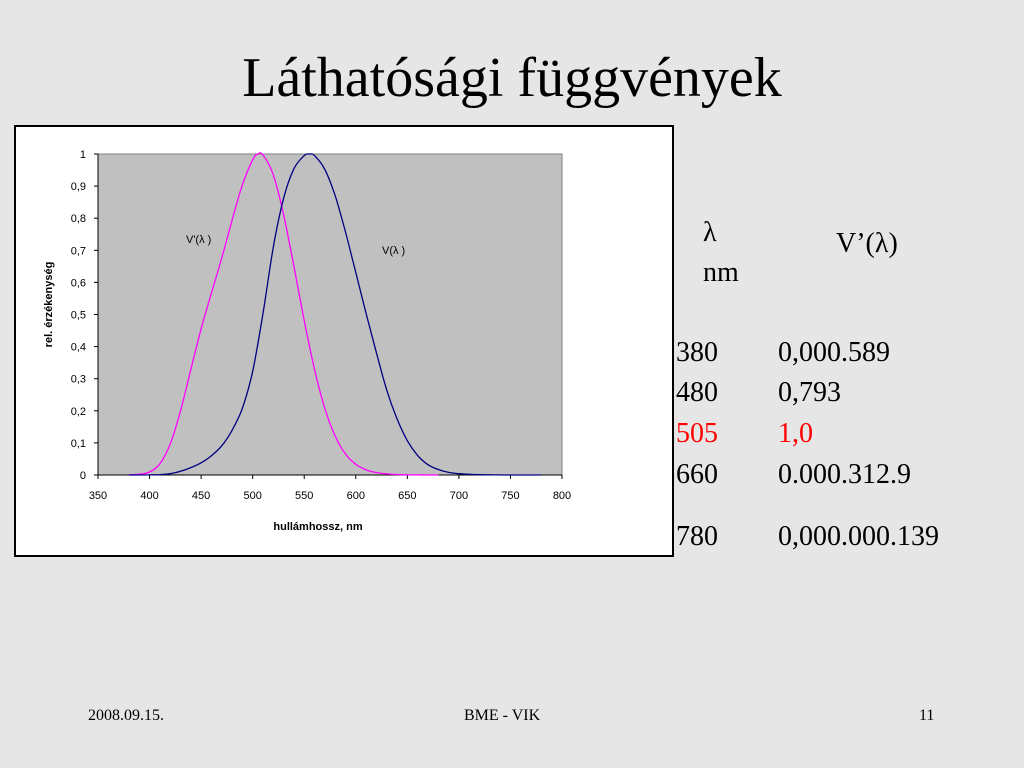  I want to click on footer-date: 2008.09.15., so click(126, 715).